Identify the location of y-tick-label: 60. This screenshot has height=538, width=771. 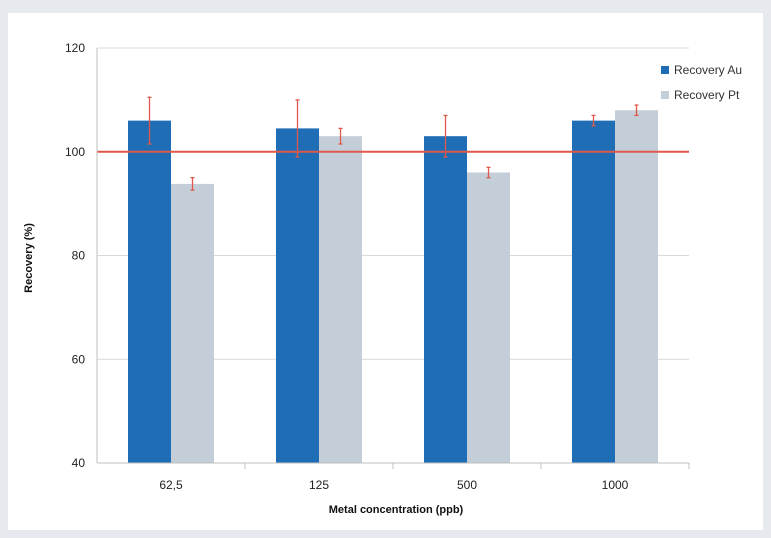
(79, 359).